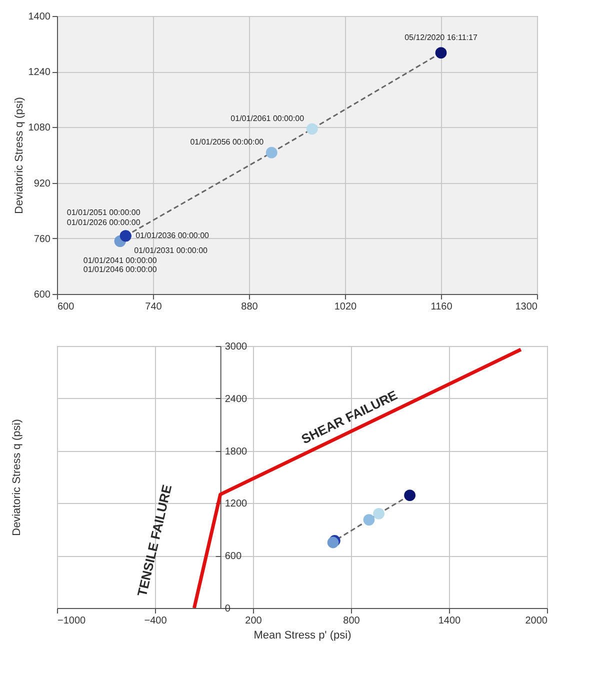  What do you see at coordinates (72, 621) in the screenshot?
I see `x-tick-label: −1000` at bounding box center [72, 621].